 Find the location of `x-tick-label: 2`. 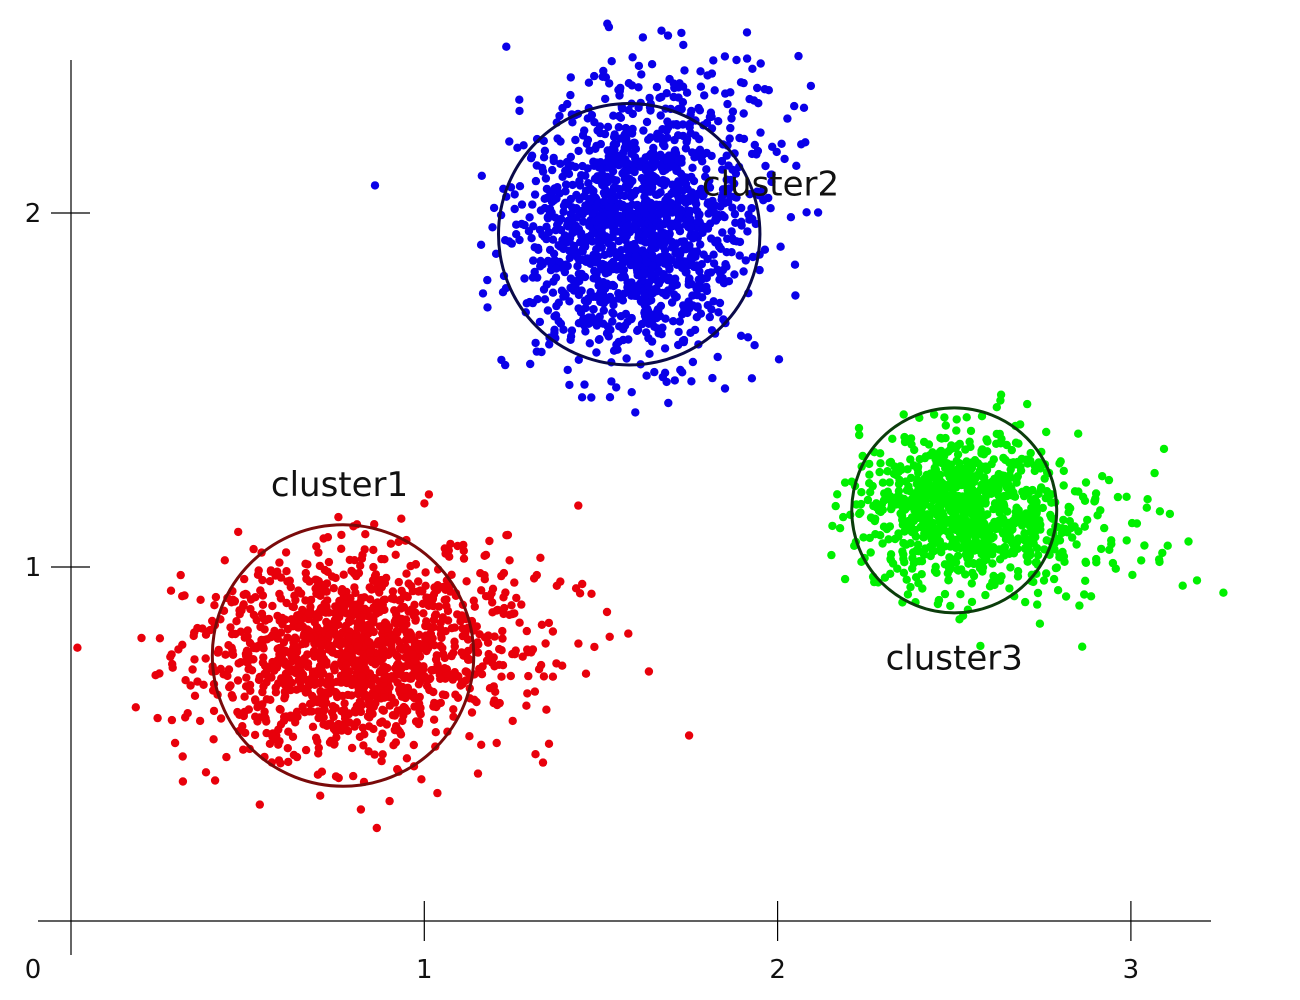

x-tick-label: 2 is located at coordinates (777, 970).